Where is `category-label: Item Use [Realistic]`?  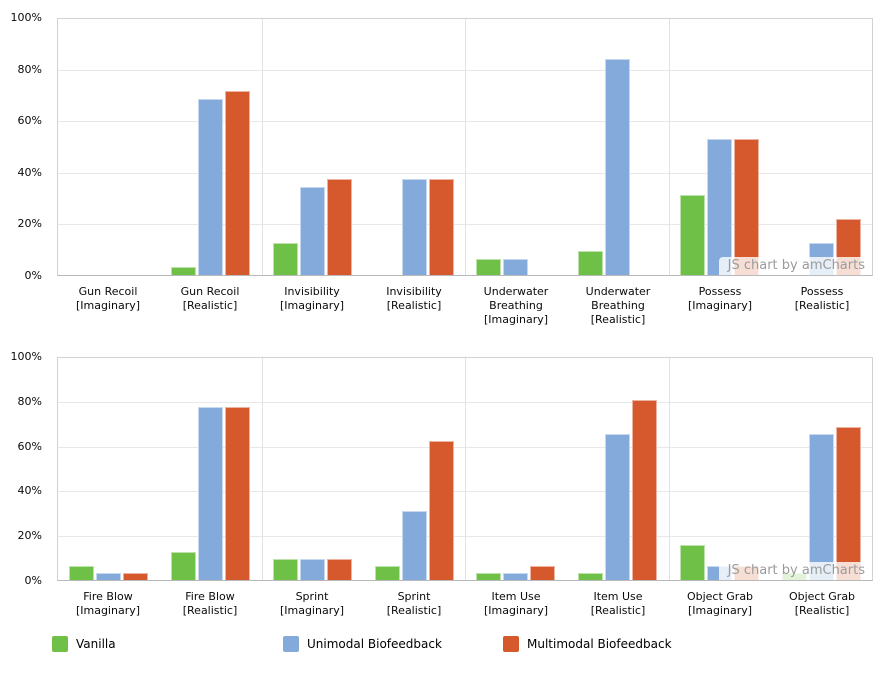
category-label: Item Use [Realistic] is located at coordinates (618, 603).